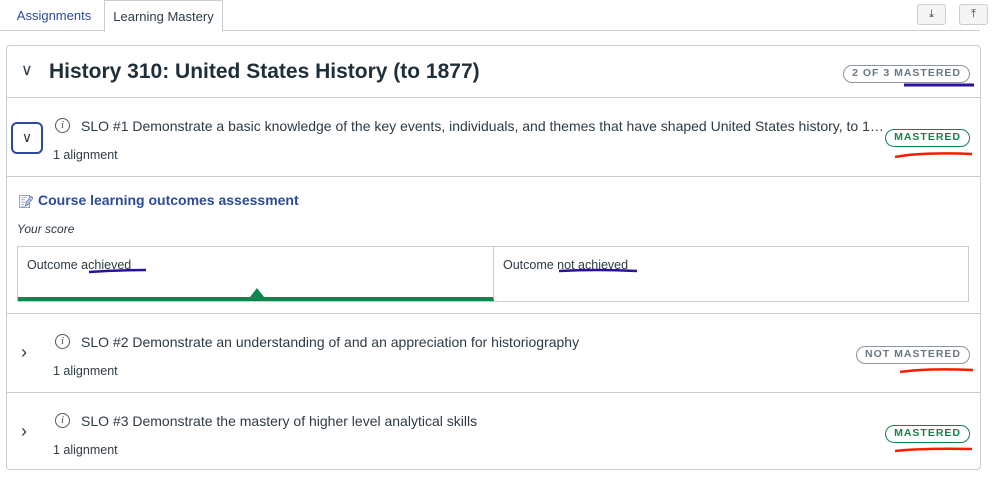 The width and height of the screenshot is (999, 481). What do you see at coordinates (256, 274) in the screenshot?
I see `rating-achieved: Outcome achieved` at bounding box center [256, 274].